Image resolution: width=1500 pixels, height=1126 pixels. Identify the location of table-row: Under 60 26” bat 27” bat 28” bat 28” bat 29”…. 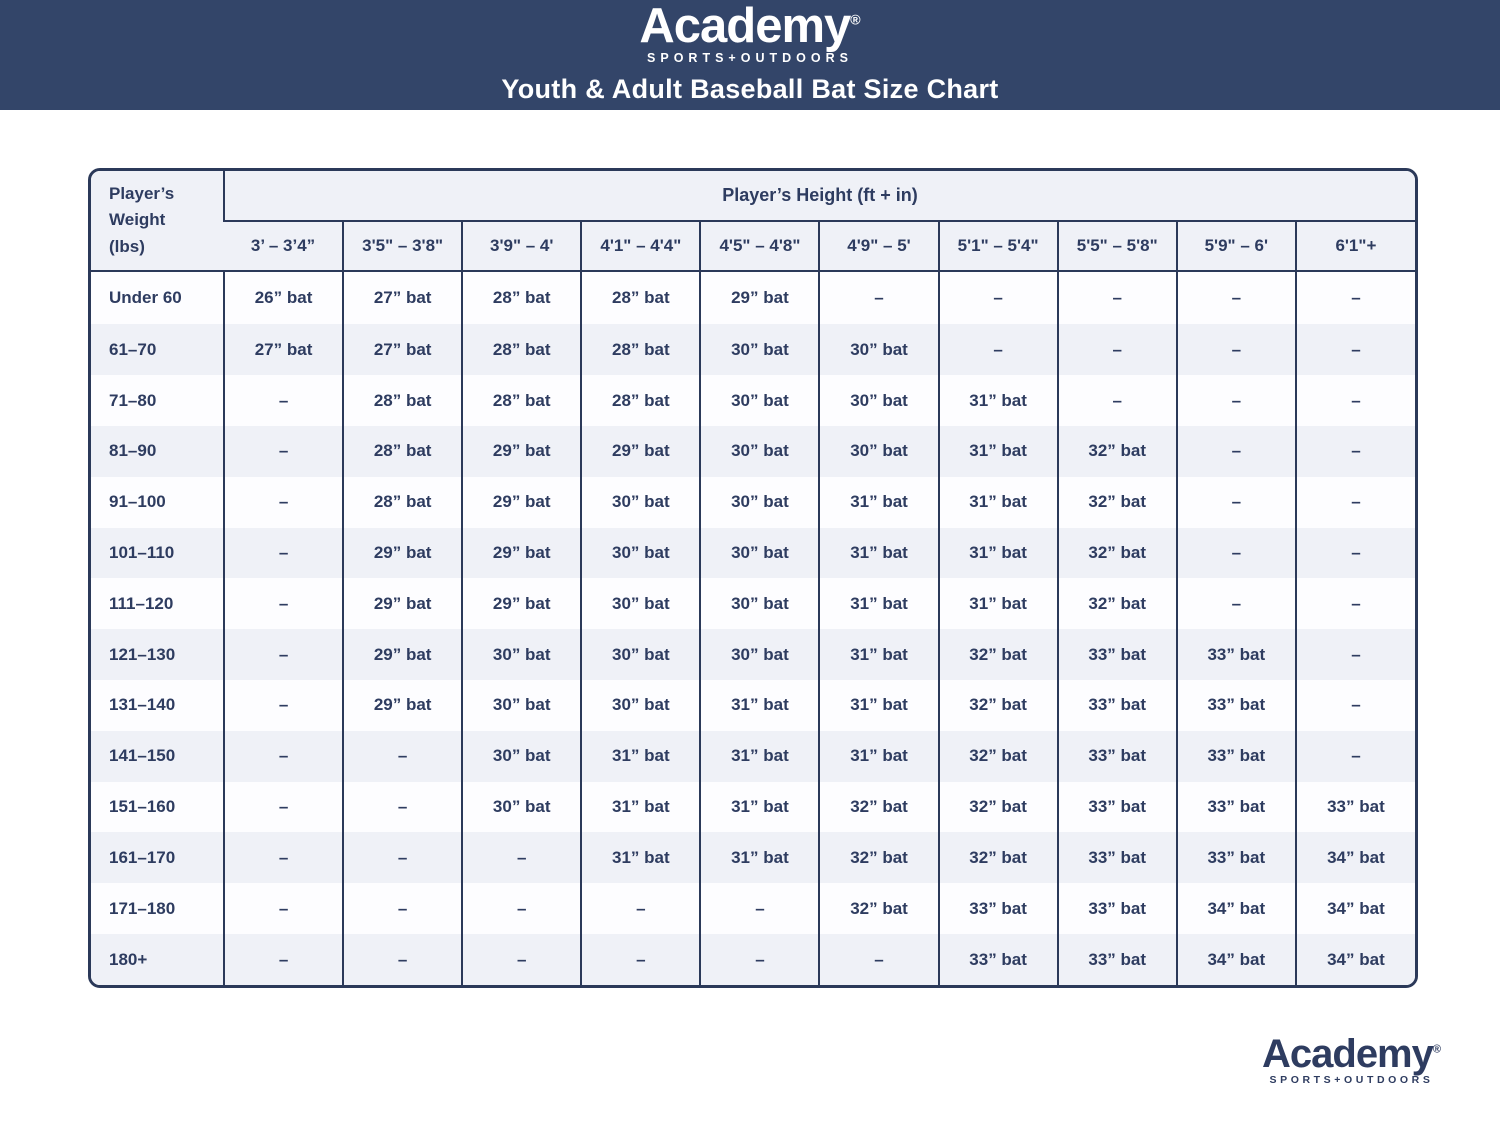
(753, 298).